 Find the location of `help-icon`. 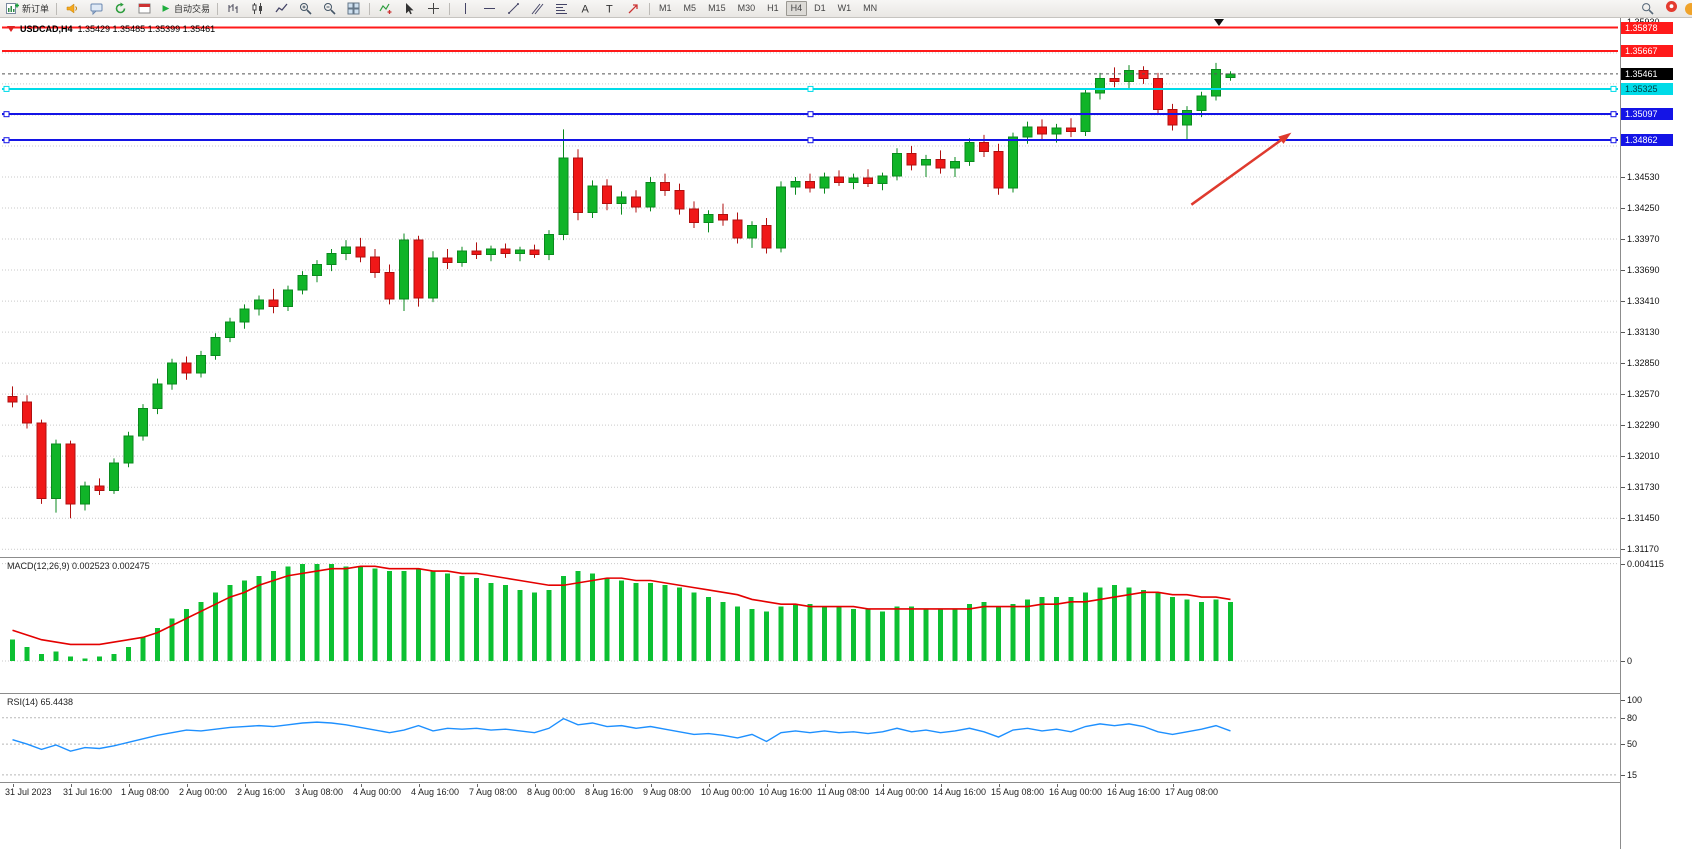

help-icon is located at coordinates (1688, 9).